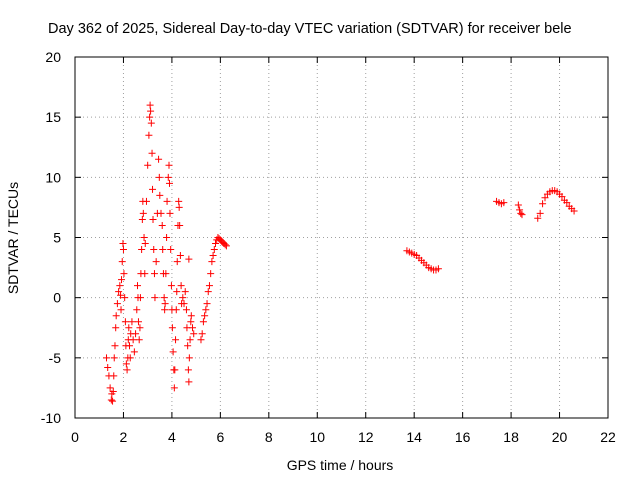 The height and width of the screenshot is (480, 640). What do you see at coordinates (51, 418) in the screenshot?
I see `y-tick-label: -10` at bounding box center [51, 418].